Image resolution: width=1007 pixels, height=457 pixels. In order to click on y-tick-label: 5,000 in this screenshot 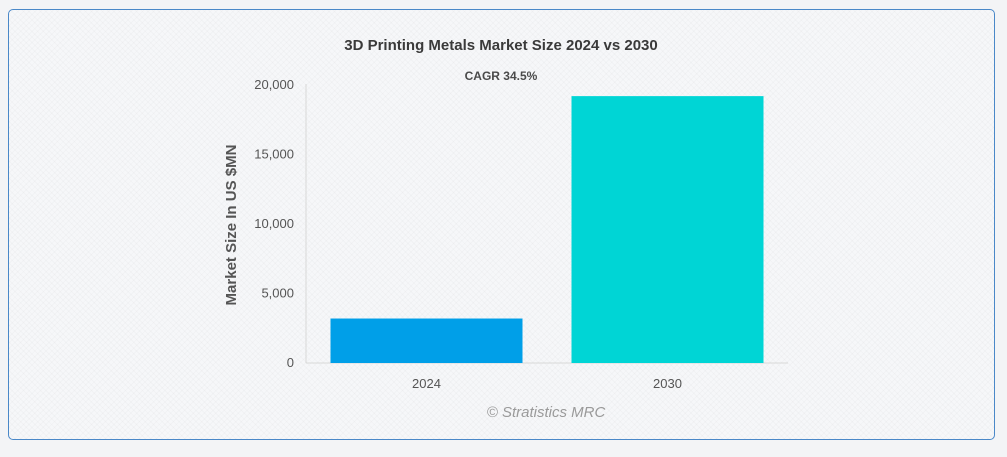, I will do `click(277, 293)`.